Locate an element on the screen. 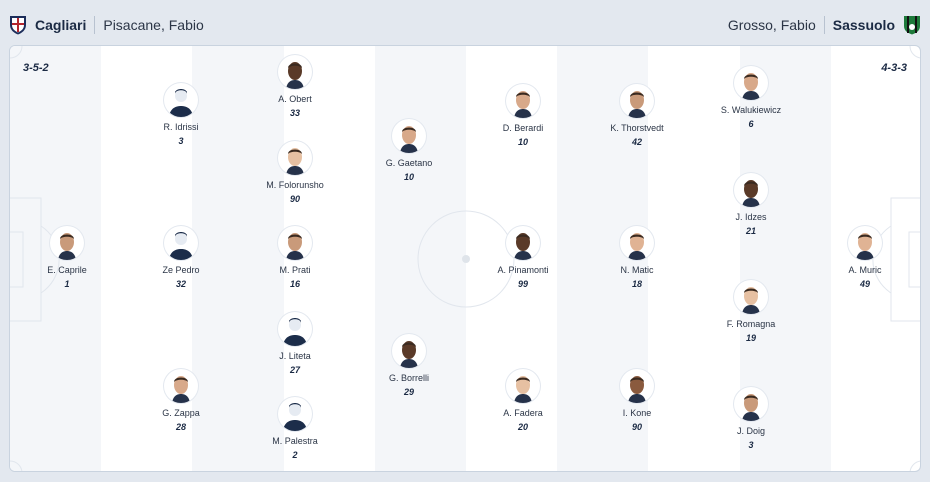 Image resolution: width=930 pixels, height=482 pixels. player-name: J. Idzes is located at coordinates (751, 217).